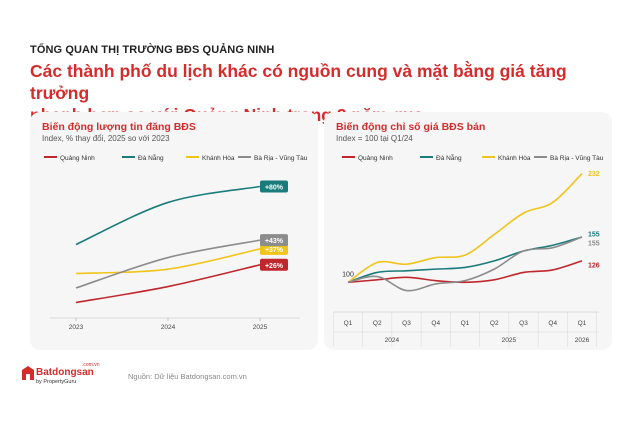  What do you see at coordinates (260, 327) in the screenshot?
I see `x-tick-label: 2025` at bounding box center [260, 327].